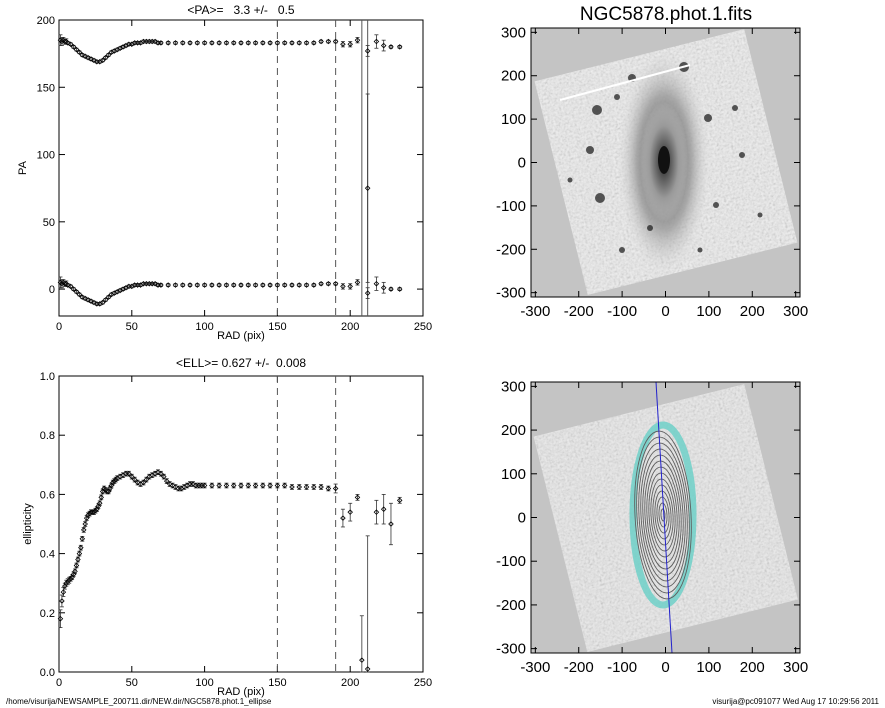 The height and width of the screenshot is (708, 885). I want to click on x-tick-label: 100, so click(204, 327).